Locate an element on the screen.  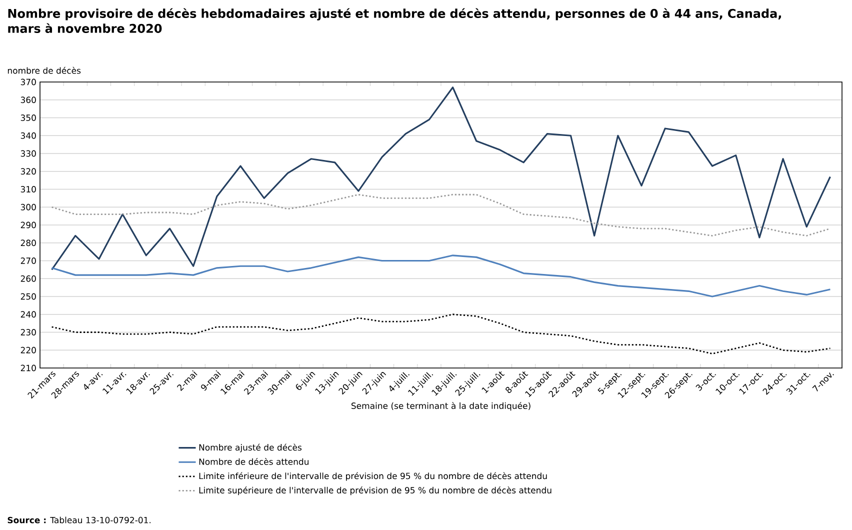
y-tick-label: 230 is located at coordinates (28, 332).